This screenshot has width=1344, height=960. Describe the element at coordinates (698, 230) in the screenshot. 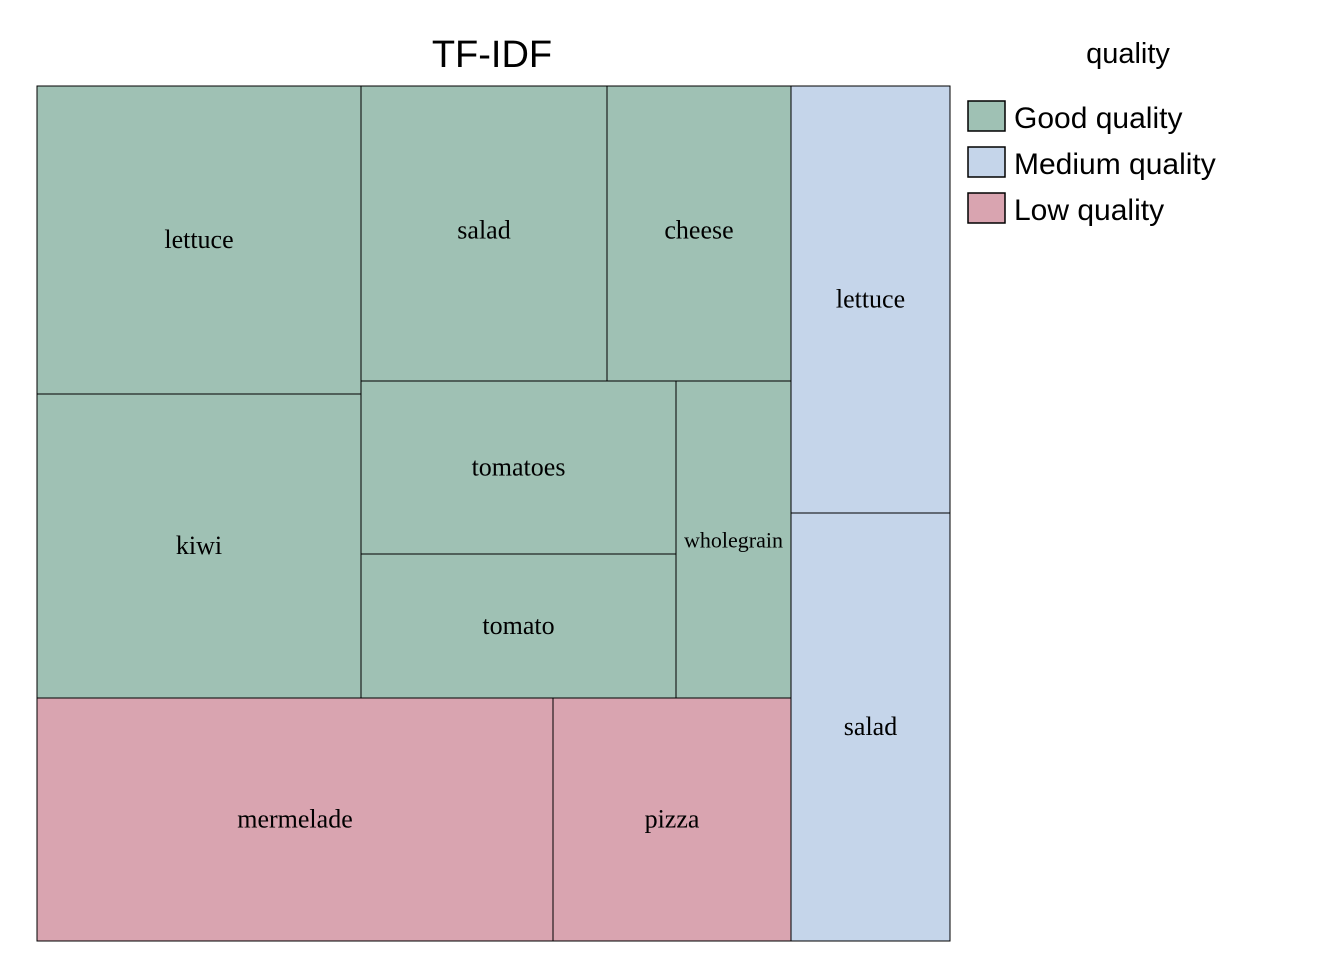

I see `tile-label-good-cheese: cheese` at that location.